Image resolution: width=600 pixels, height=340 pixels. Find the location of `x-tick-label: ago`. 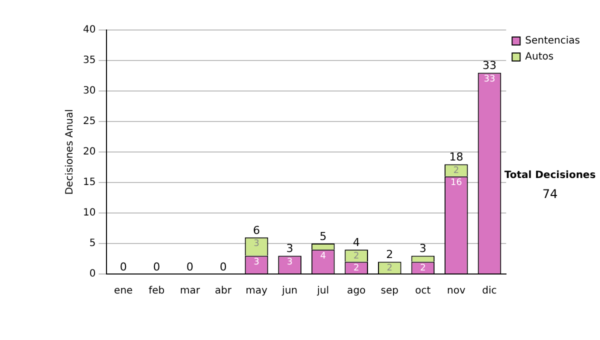

x-tick-label: ago is located at coordinates (356, 291).